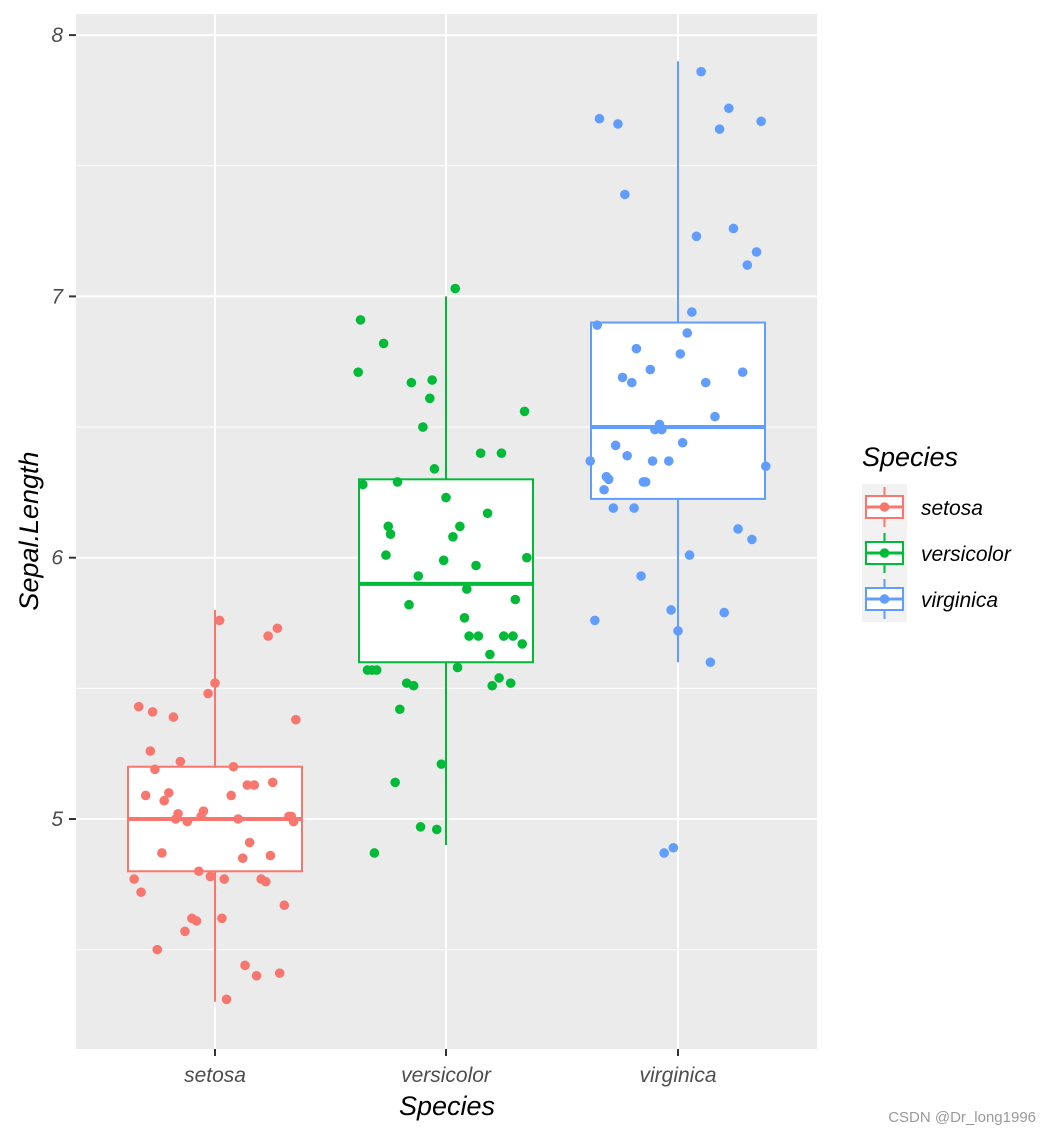 This screenshot has height=1136, width=1052. I want to click on box-virginica, so click(678, 362).